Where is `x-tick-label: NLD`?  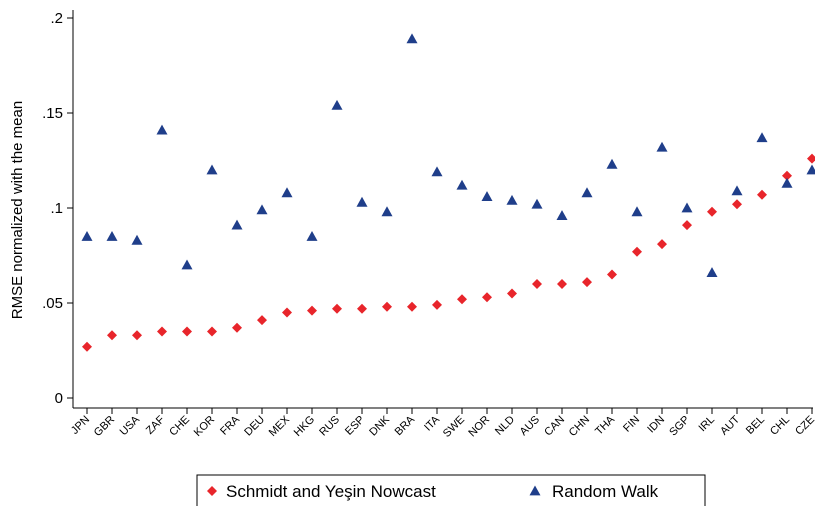
x-tick-label: NLD is located at coordinates (505, 426).